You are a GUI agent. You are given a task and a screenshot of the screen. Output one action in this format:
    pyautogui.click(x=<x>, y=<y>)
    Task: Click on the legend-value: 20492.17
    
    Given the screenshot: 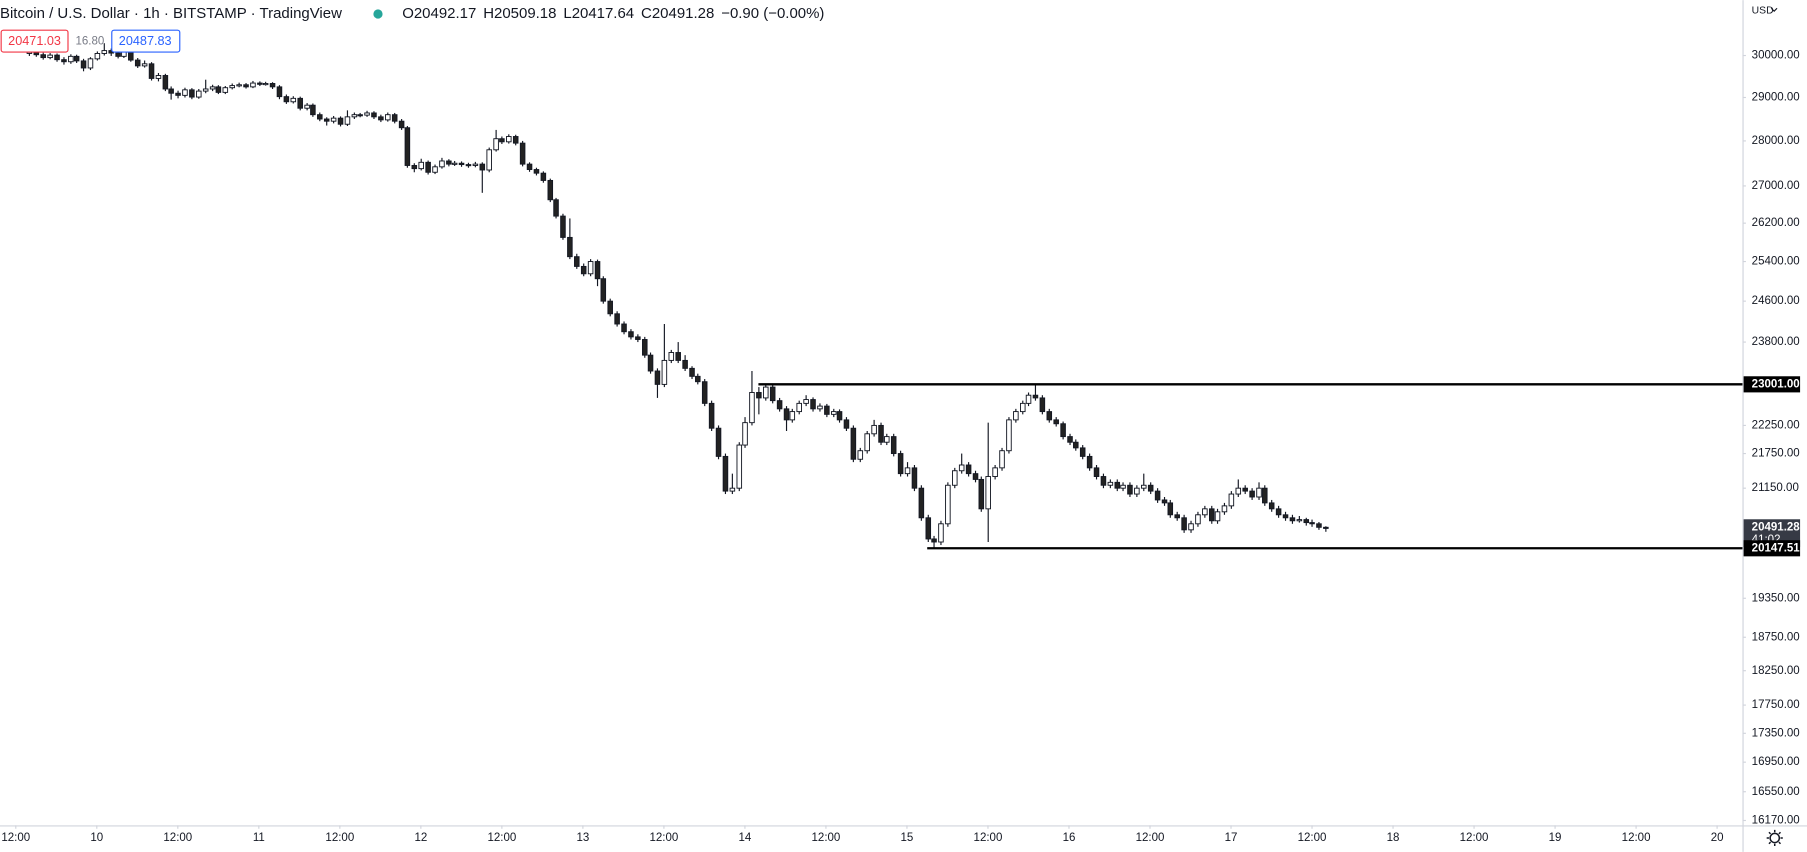 What is the action you would take?
    pyautogui.click(x=445, y=13)
    